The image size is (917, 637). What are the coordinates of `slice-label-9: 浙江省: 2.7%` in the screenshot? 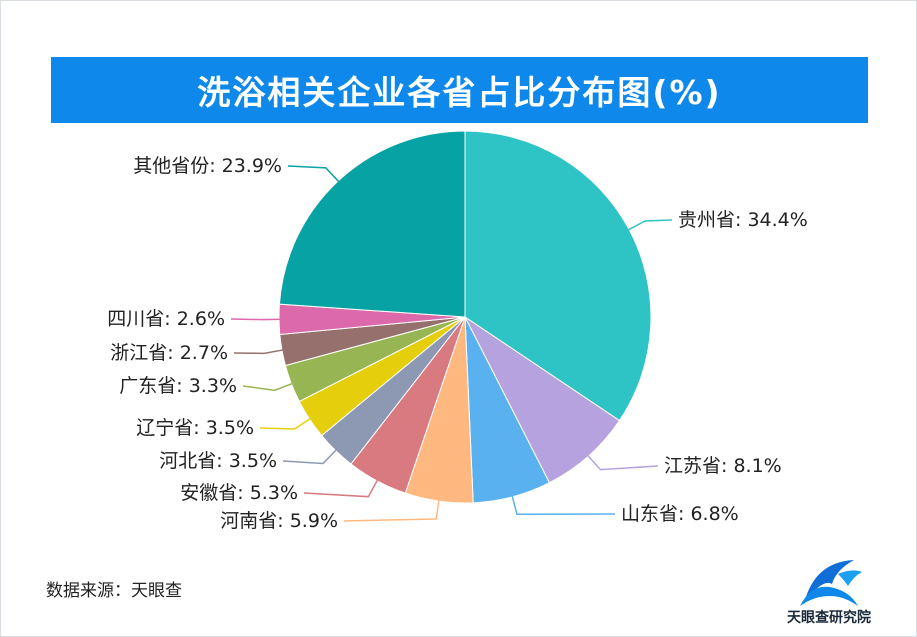 It's located at (169, 353).